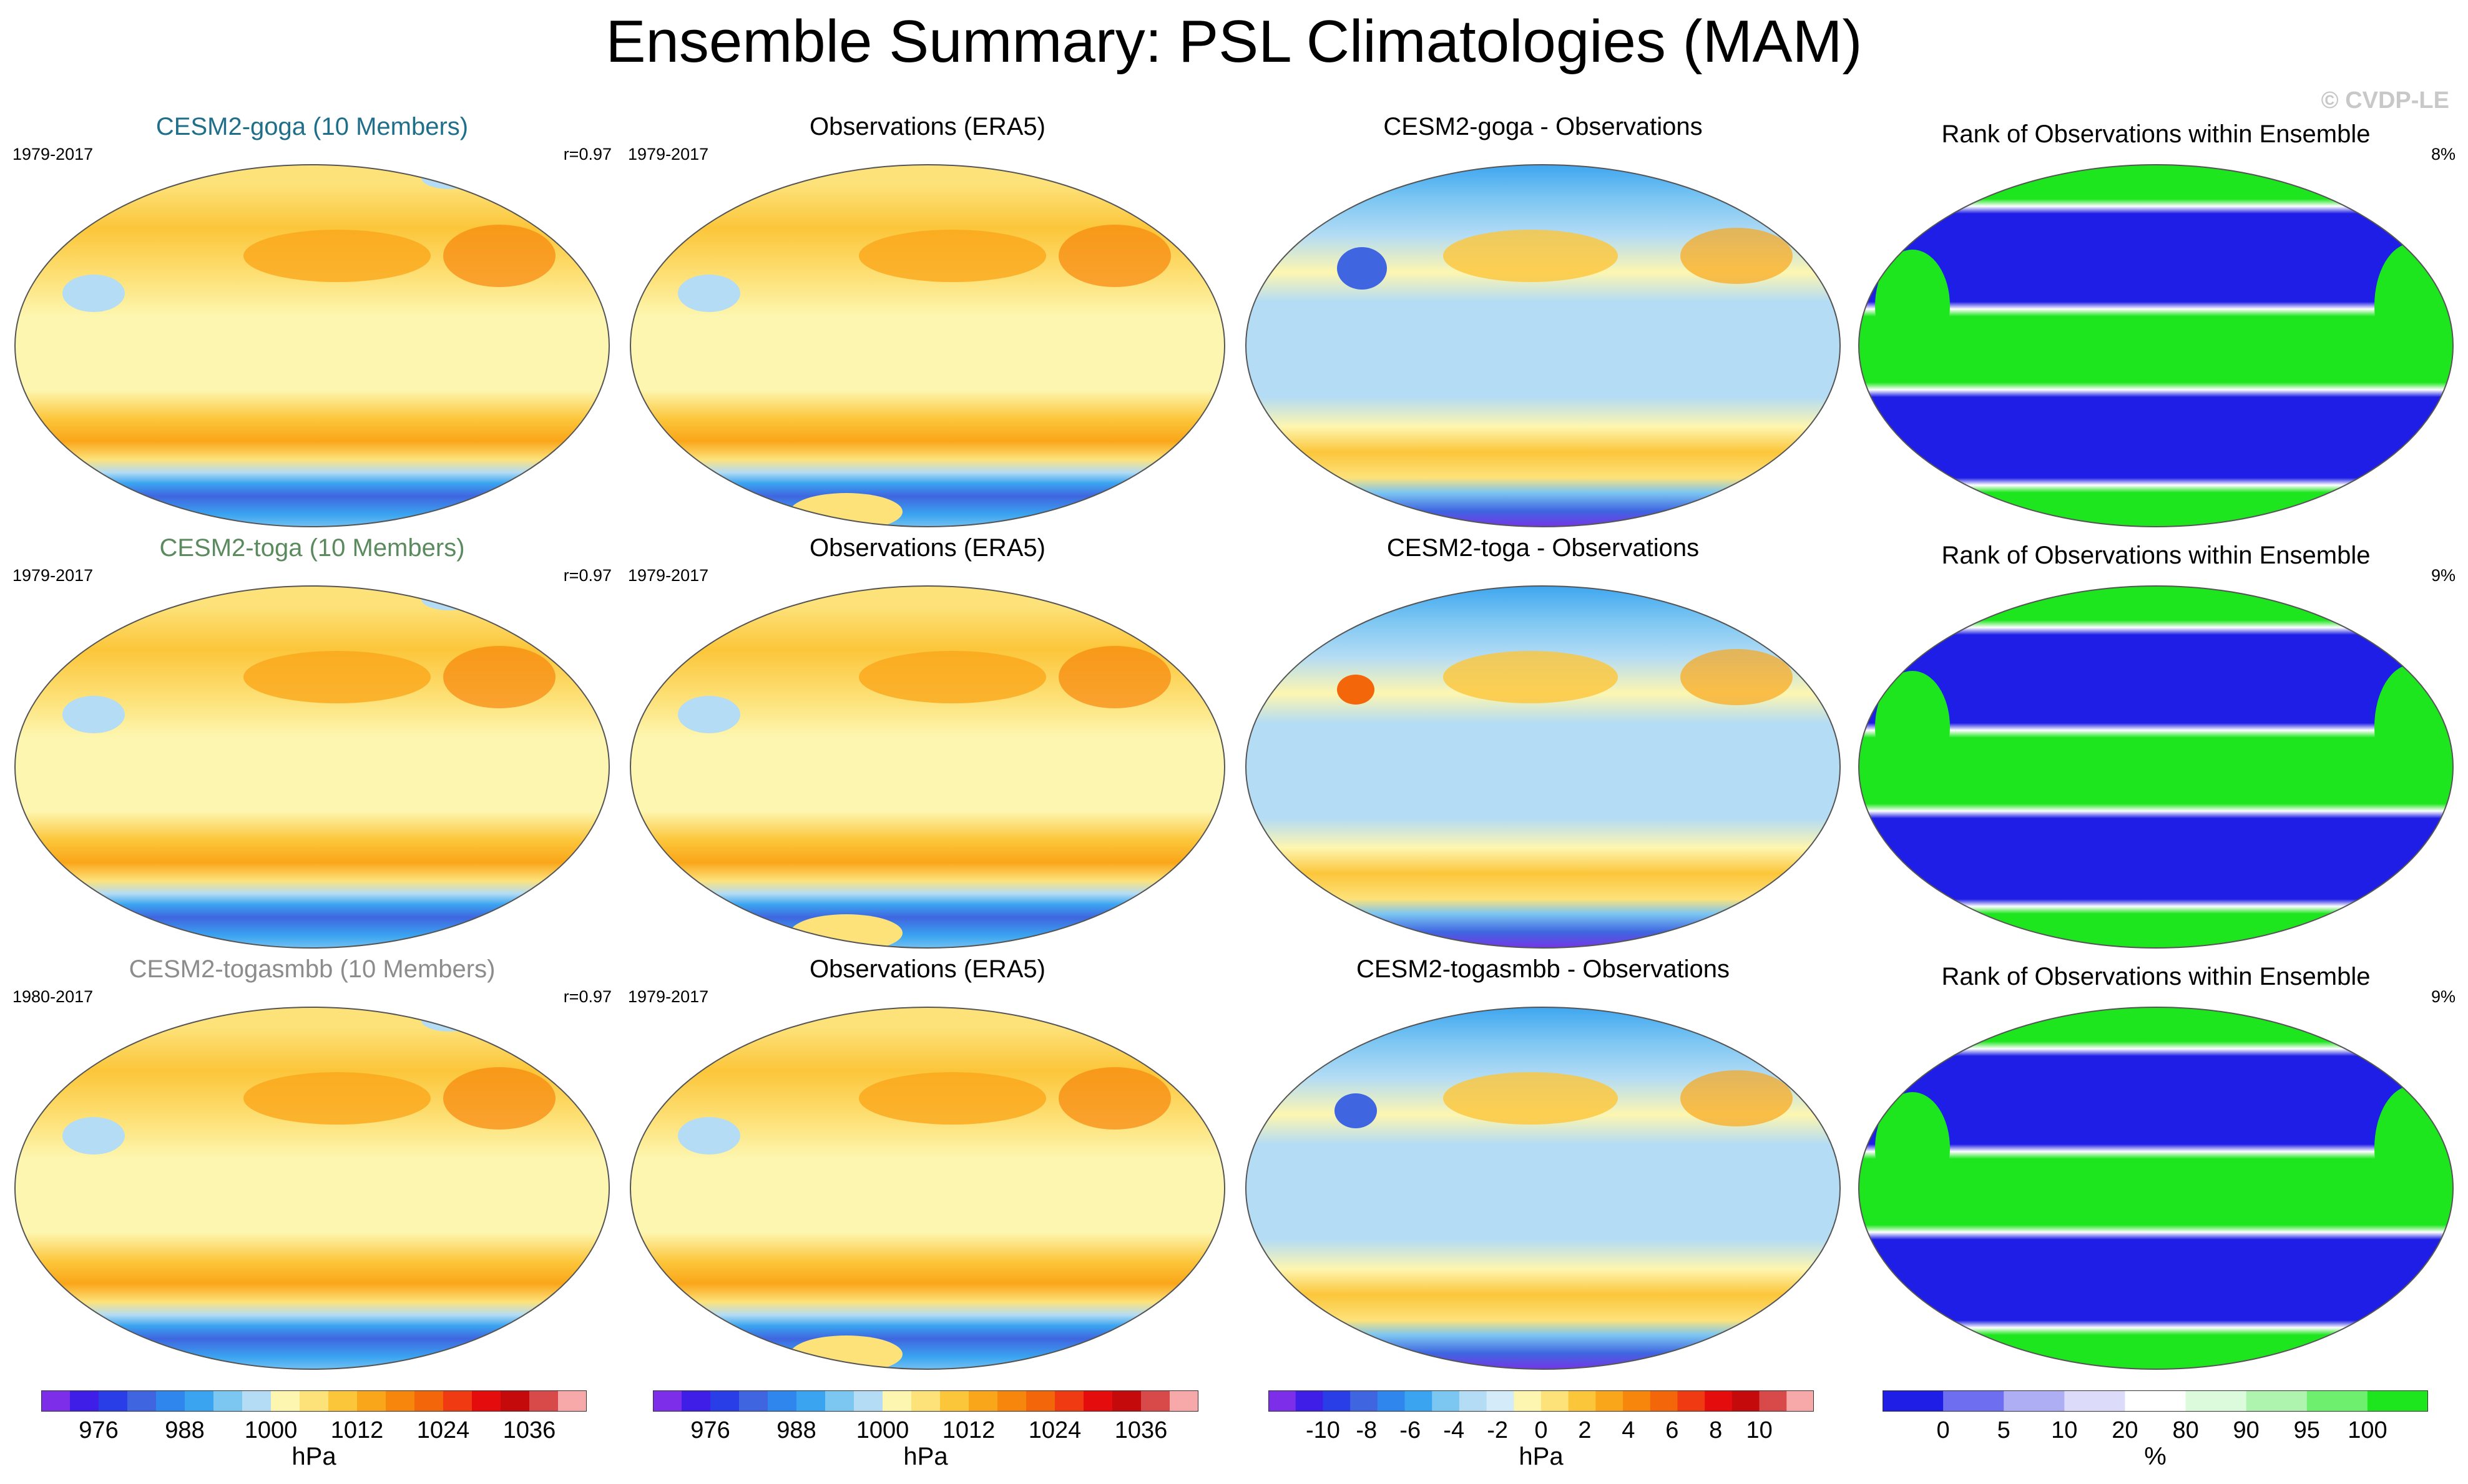 This screenshot has height=1484, width=2468. What do you see at coordinates (53, 996) in the screenshot?
I see `period-label: 1980-2017` at bounding box center [53, 996].